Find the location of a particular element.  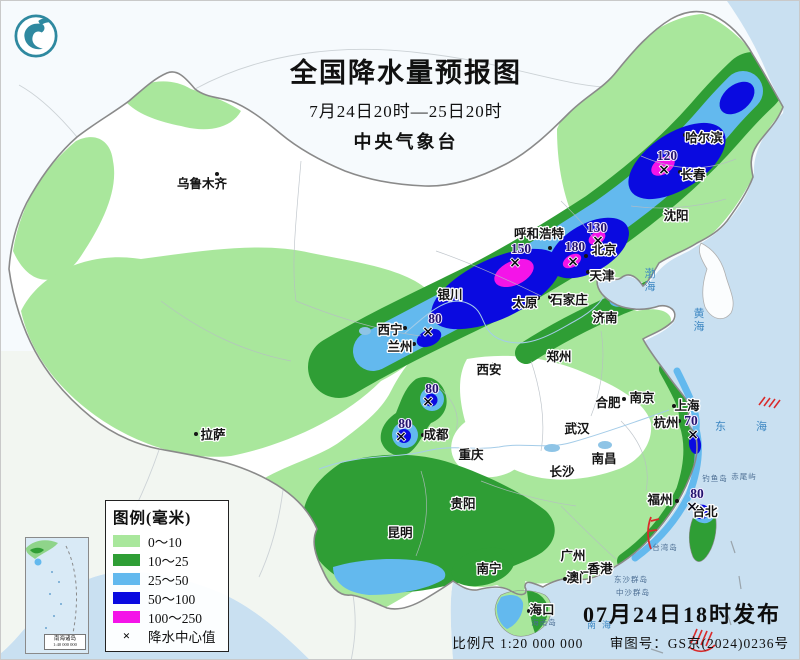

inset-label-box: 南海诸岛 1:40 000 000 is located at coordinates (65, 642).